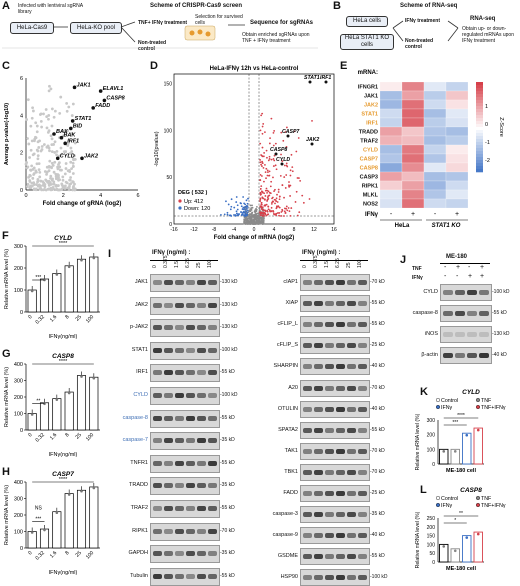 This screenshot has height=586, width=520. What do you see at coordinates (367, 21) in the screenshot?
I see `hela-box: HeLa cells` at bounding box center [367, 21].